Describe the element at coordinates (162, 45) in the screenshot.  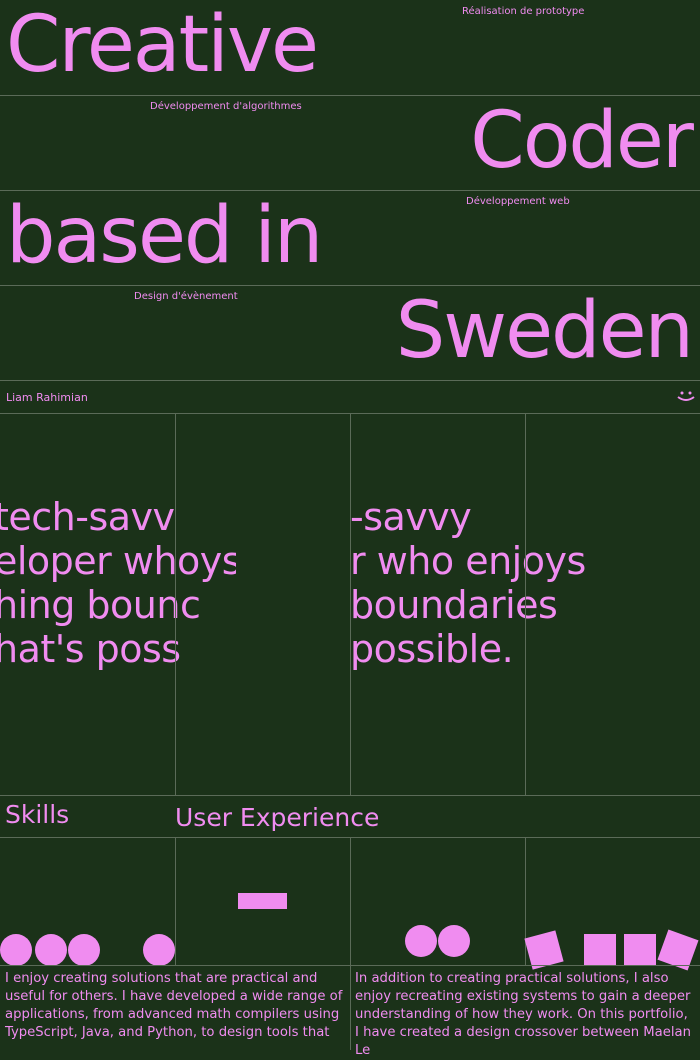
I see `hero-word: Creative` at that location.